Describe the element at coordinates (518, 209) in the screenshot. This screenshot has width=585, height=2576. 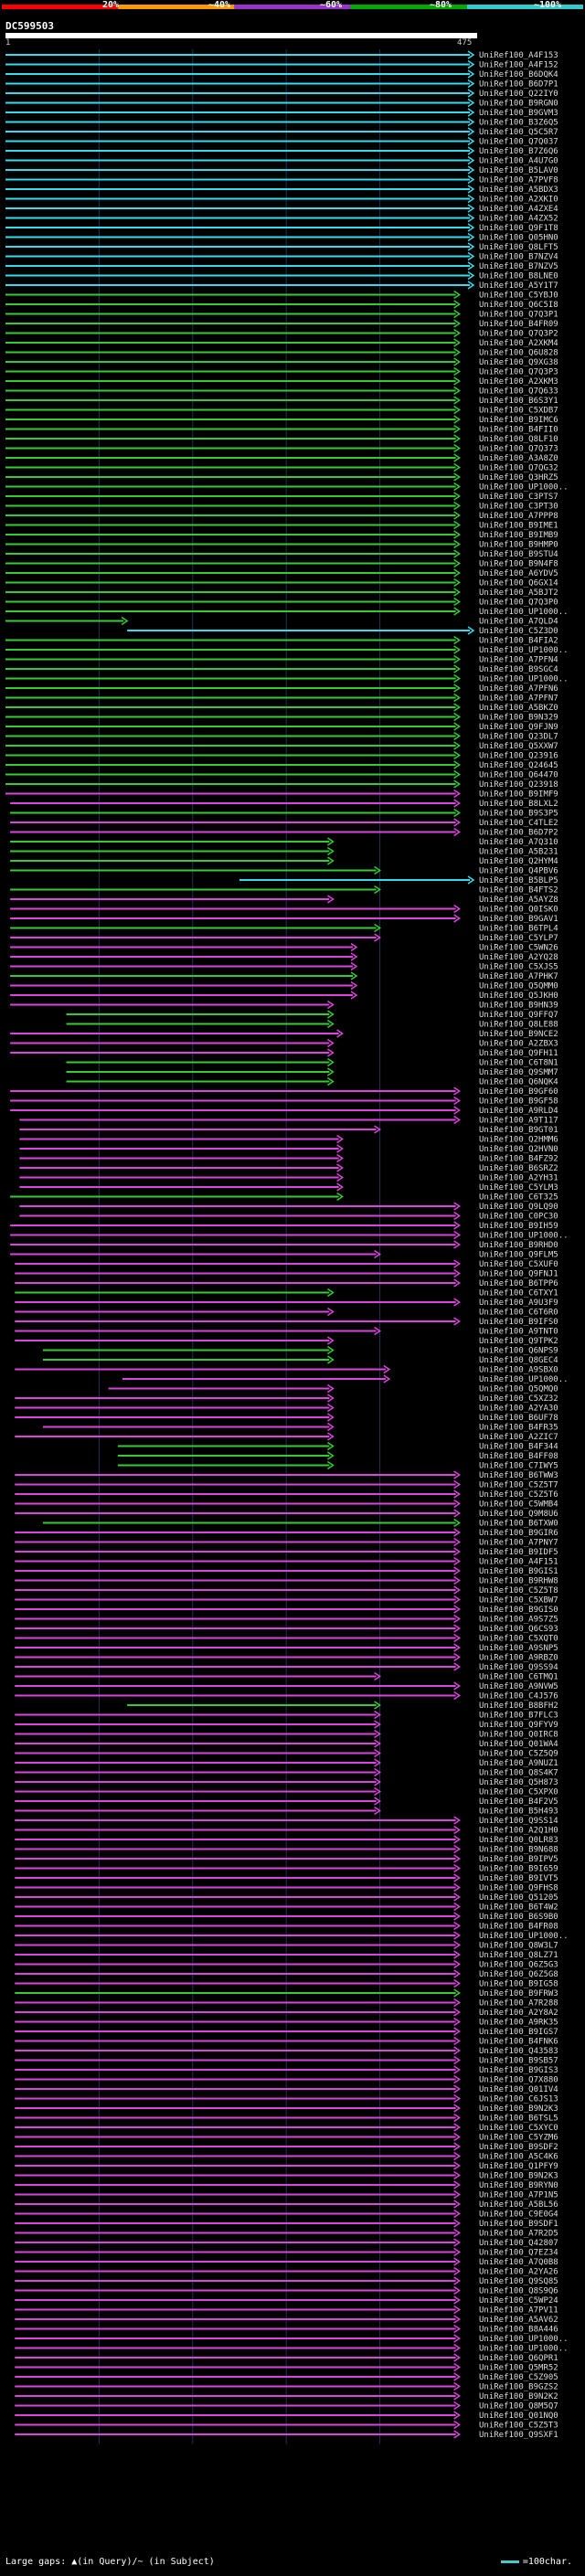
I see `hit-label: UniRef100_A4ZXE4` at that location.